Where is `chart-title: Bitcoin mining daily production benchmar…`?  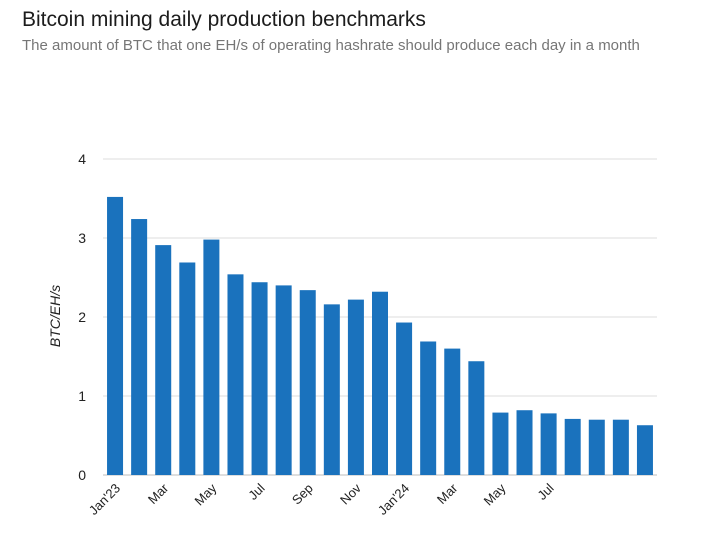
chart-title: Bitcoin mining daily production benchmar… is located at coordinates (224, 19).